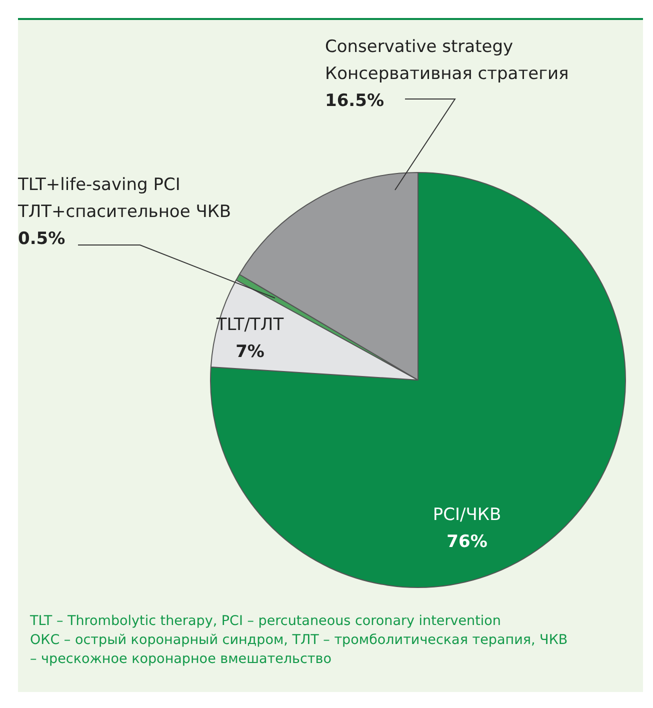  What do you see at coordinates (299, 650) in the screenshot?
I see `text: ОКС – острый коронарный синдром, ТЛТ – тромболитическая терапия, ЧКВ – чрескожное коронарное вмешательство` at bounding box center [299, 650].